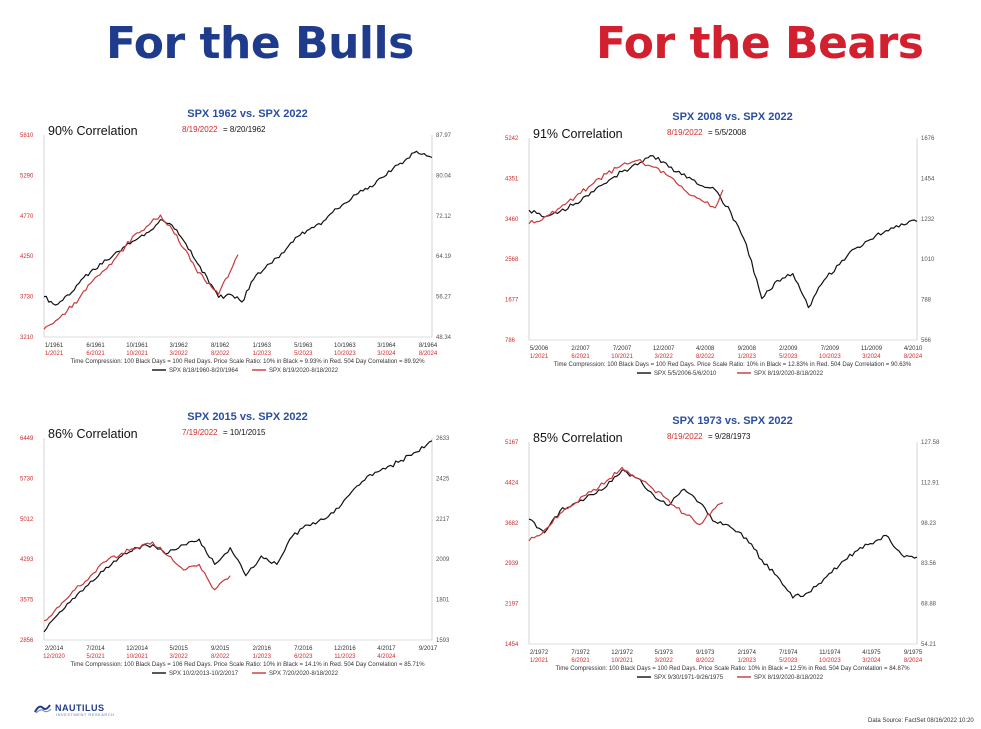 This screenshot has height=729, width=981. I want to click on x-tick-2022: 3/2024, so click(871, 357).